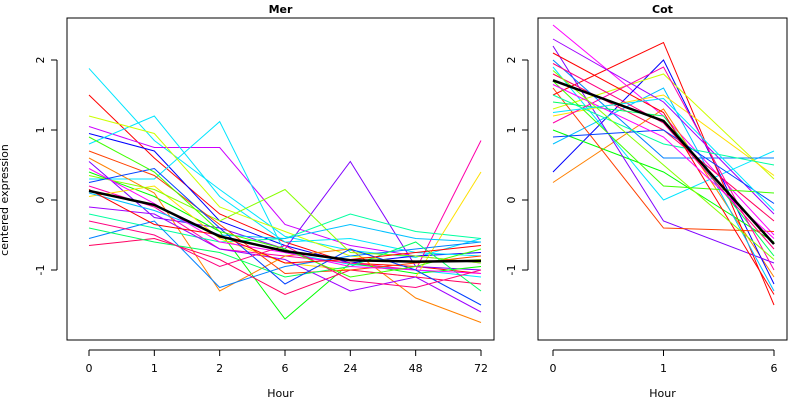 The height and width of the screenshot is (404, 800). What do you see at coordinates (481, 368) in the screenshot?
I see `x-tick-label: 72` at bounding box center [481, 368].